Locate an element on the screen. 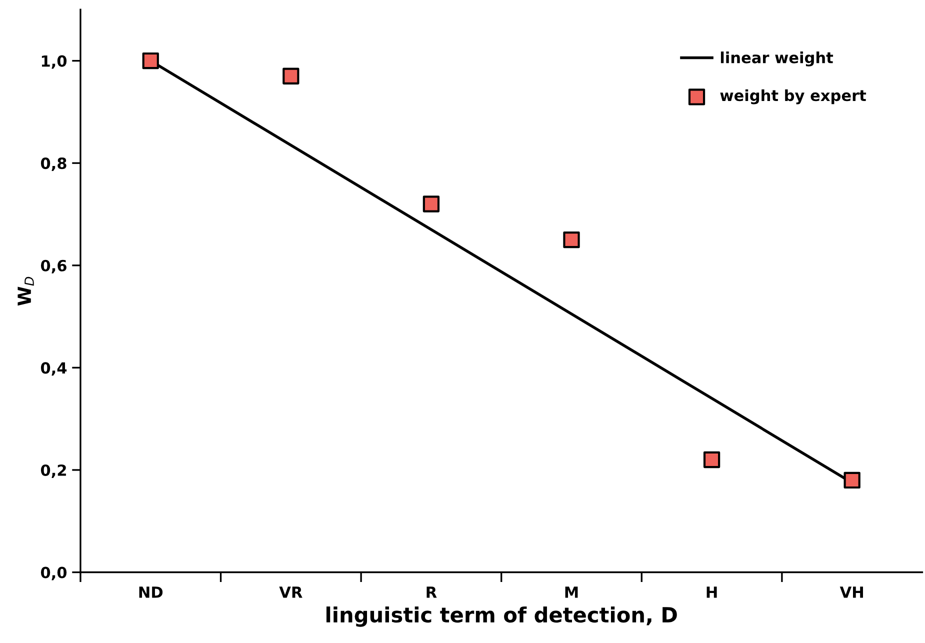  y-tick-label: 0,2 is located at coordinates (53, 471).